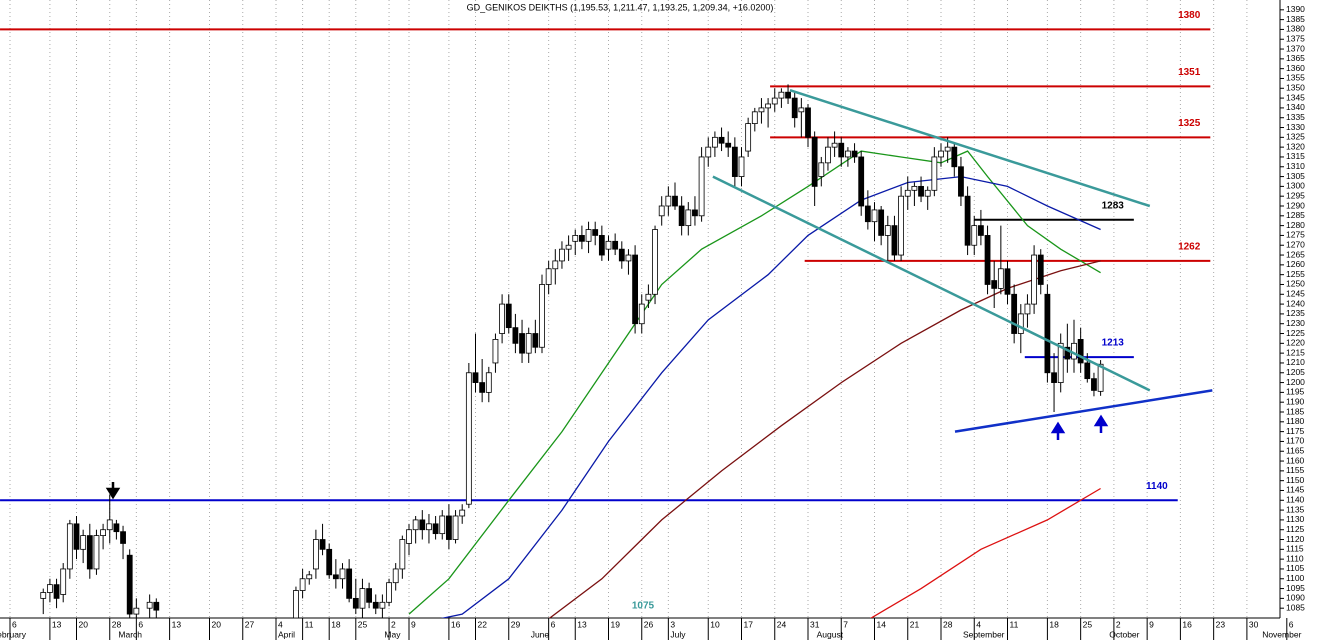  Describe the element at coordinates (456, 624) in the screenshot. I see `x-tick-label: 16` at that location.